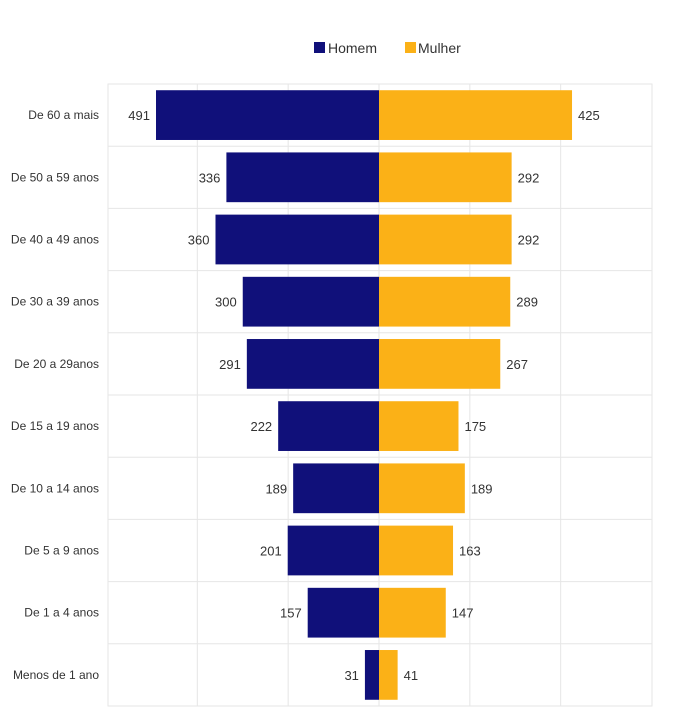  What do you see at coordinates (55, 177) in the screenshot?
I see `category-label: De 50 a 59 anos` at bounding box center [55, 177].